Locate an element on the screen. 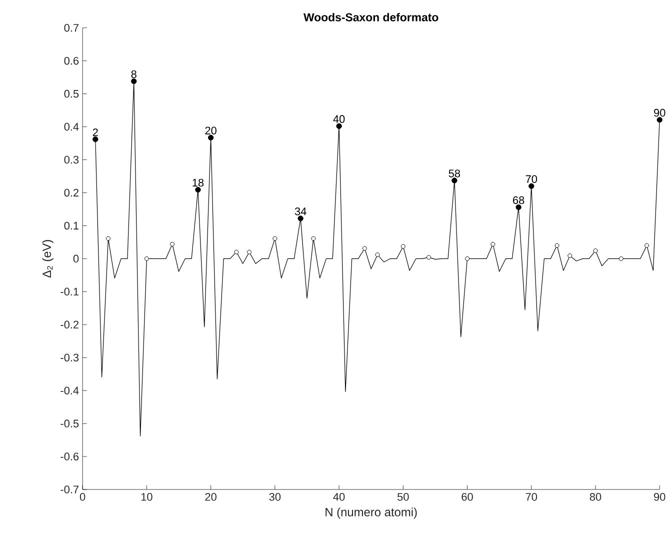 This screenshot has height=543, width=669. x-tick-label: 30 is located at coordinates (275, 496).